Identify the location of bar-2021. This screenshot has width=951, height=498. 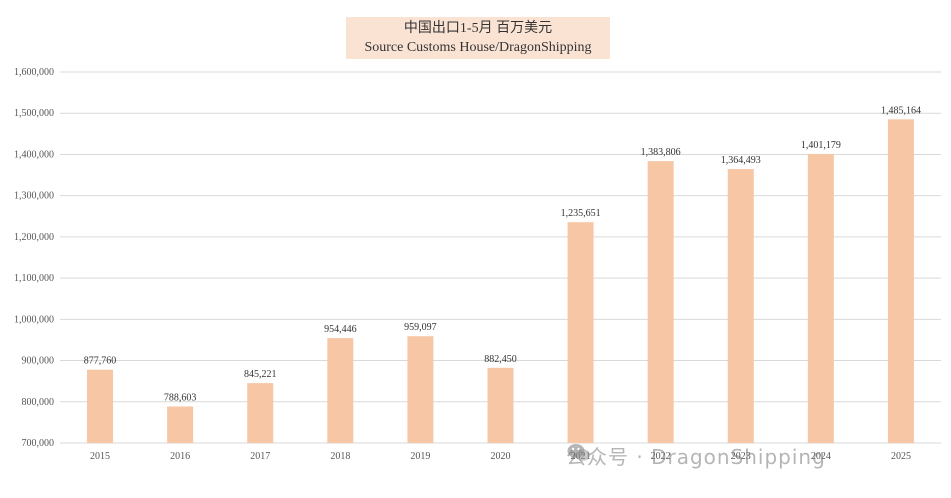
(580, 332).